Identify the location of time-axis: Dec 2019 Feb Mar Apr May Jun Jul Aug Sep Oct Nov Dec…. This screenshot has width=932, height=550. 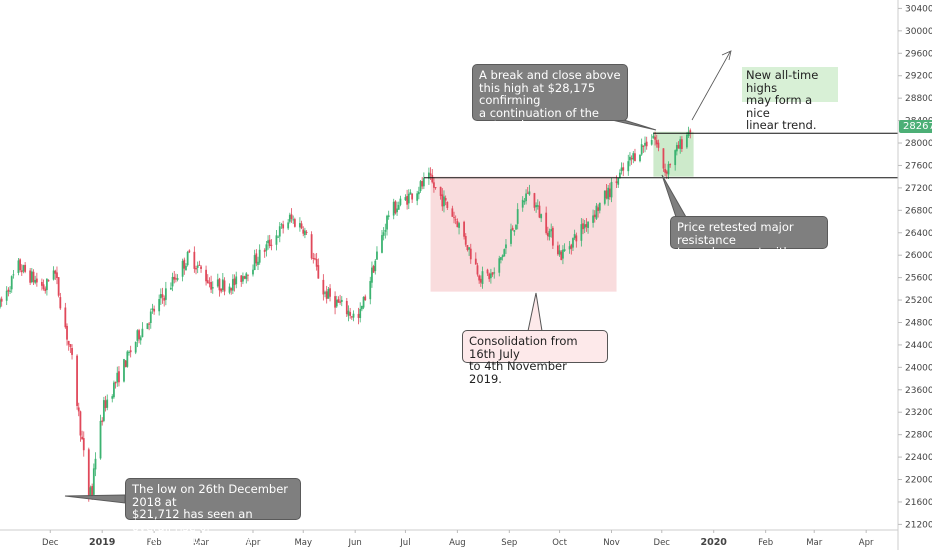
(458, 539).